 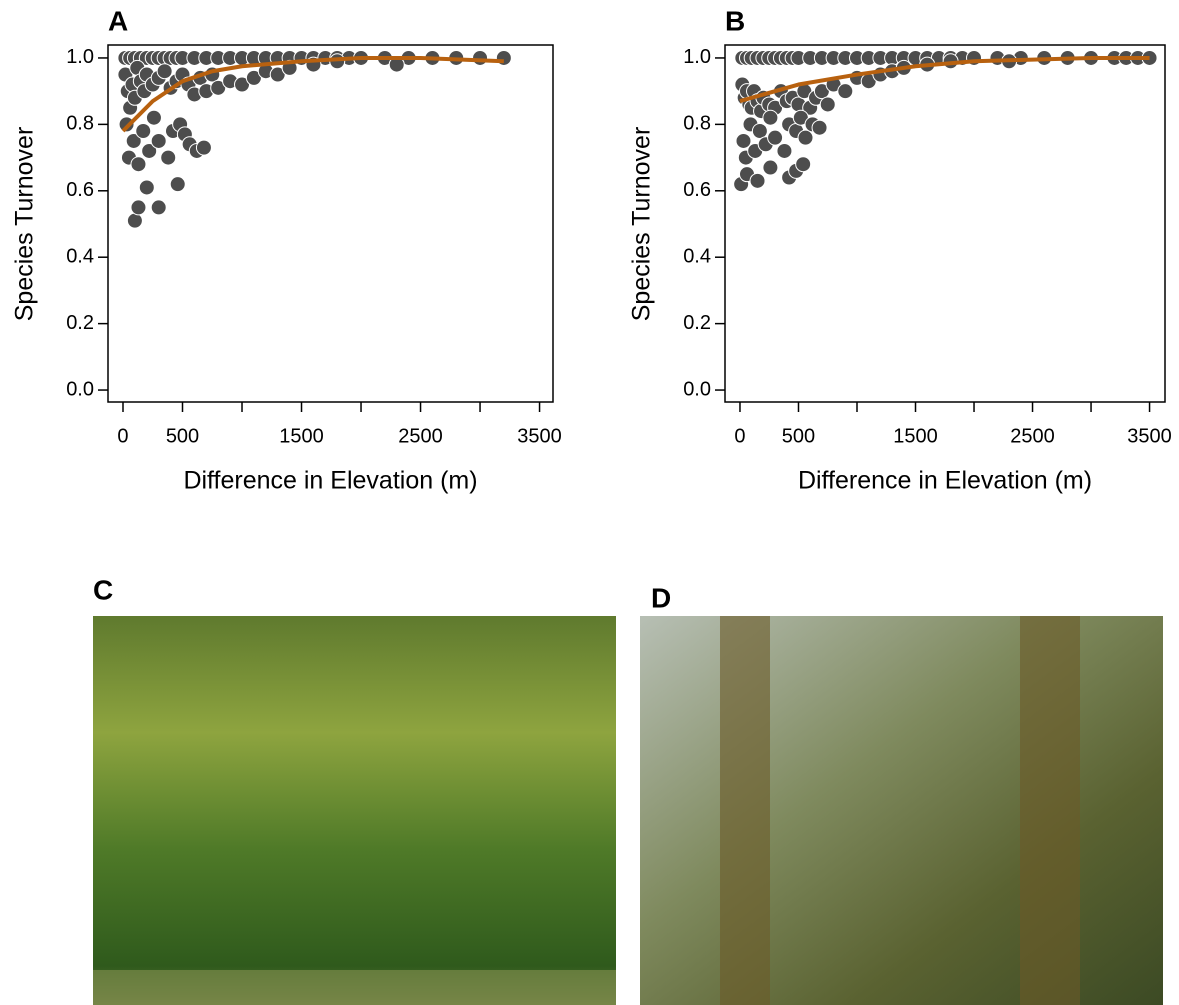 What do you see at coordinates (735, 20) in the screenshot?
I see `panel-title: B` at bounding box center [735, 20].